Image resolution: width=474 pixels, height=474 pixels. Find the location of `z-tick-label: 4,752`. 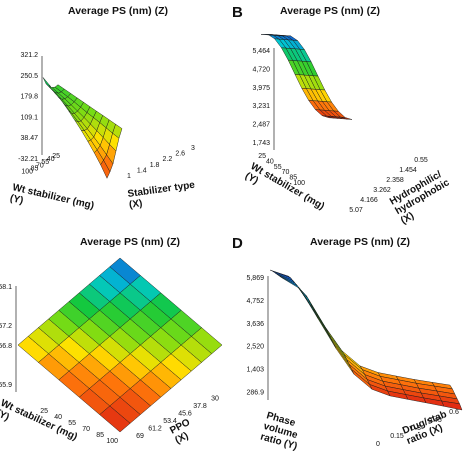

z-tick-label: 4,752 is located at coordinates (255, 301).